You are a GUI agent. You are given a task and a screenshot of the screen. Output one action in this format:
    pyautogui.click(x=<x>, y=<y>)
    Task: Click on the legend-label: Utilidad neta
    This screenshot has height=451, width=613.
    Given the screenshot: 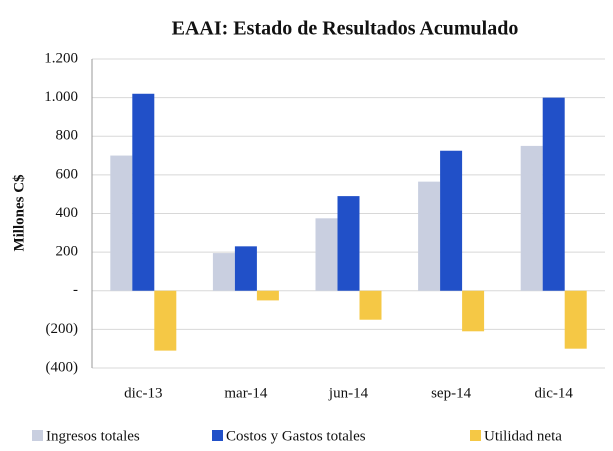 What is the action you would take?
    pyautogui.click(x=523, y=436)
    